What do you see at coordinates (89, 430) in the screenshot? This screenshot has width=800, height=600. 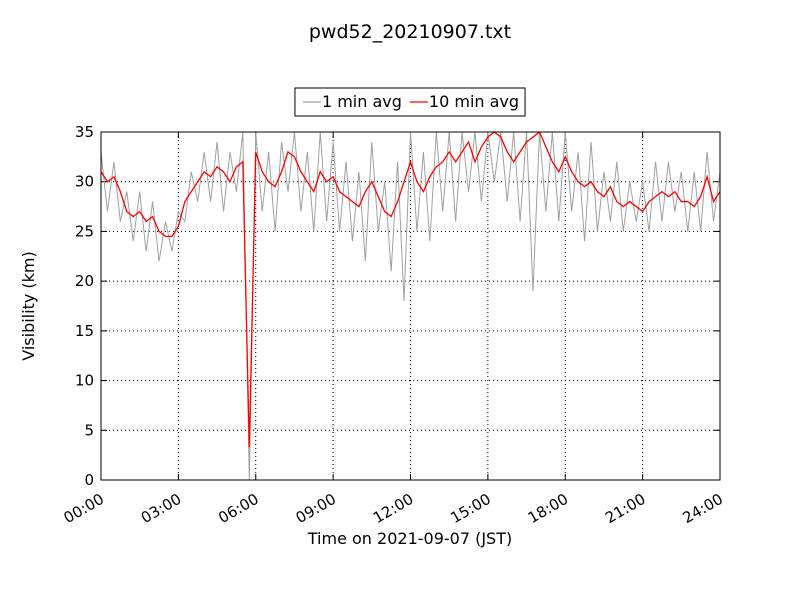 I see `y-tick-label: 5` at bounding box center [89, 430].